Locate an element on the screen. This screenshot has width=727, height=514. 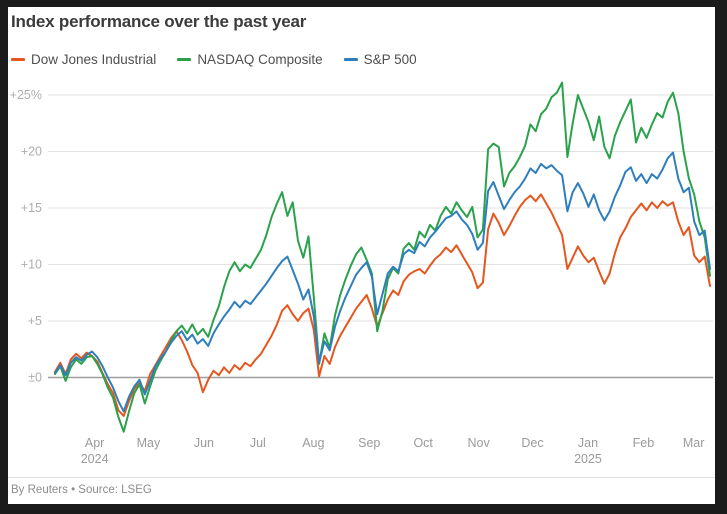
x-axis-month-label: Jul is located at coordinates (258, 443).